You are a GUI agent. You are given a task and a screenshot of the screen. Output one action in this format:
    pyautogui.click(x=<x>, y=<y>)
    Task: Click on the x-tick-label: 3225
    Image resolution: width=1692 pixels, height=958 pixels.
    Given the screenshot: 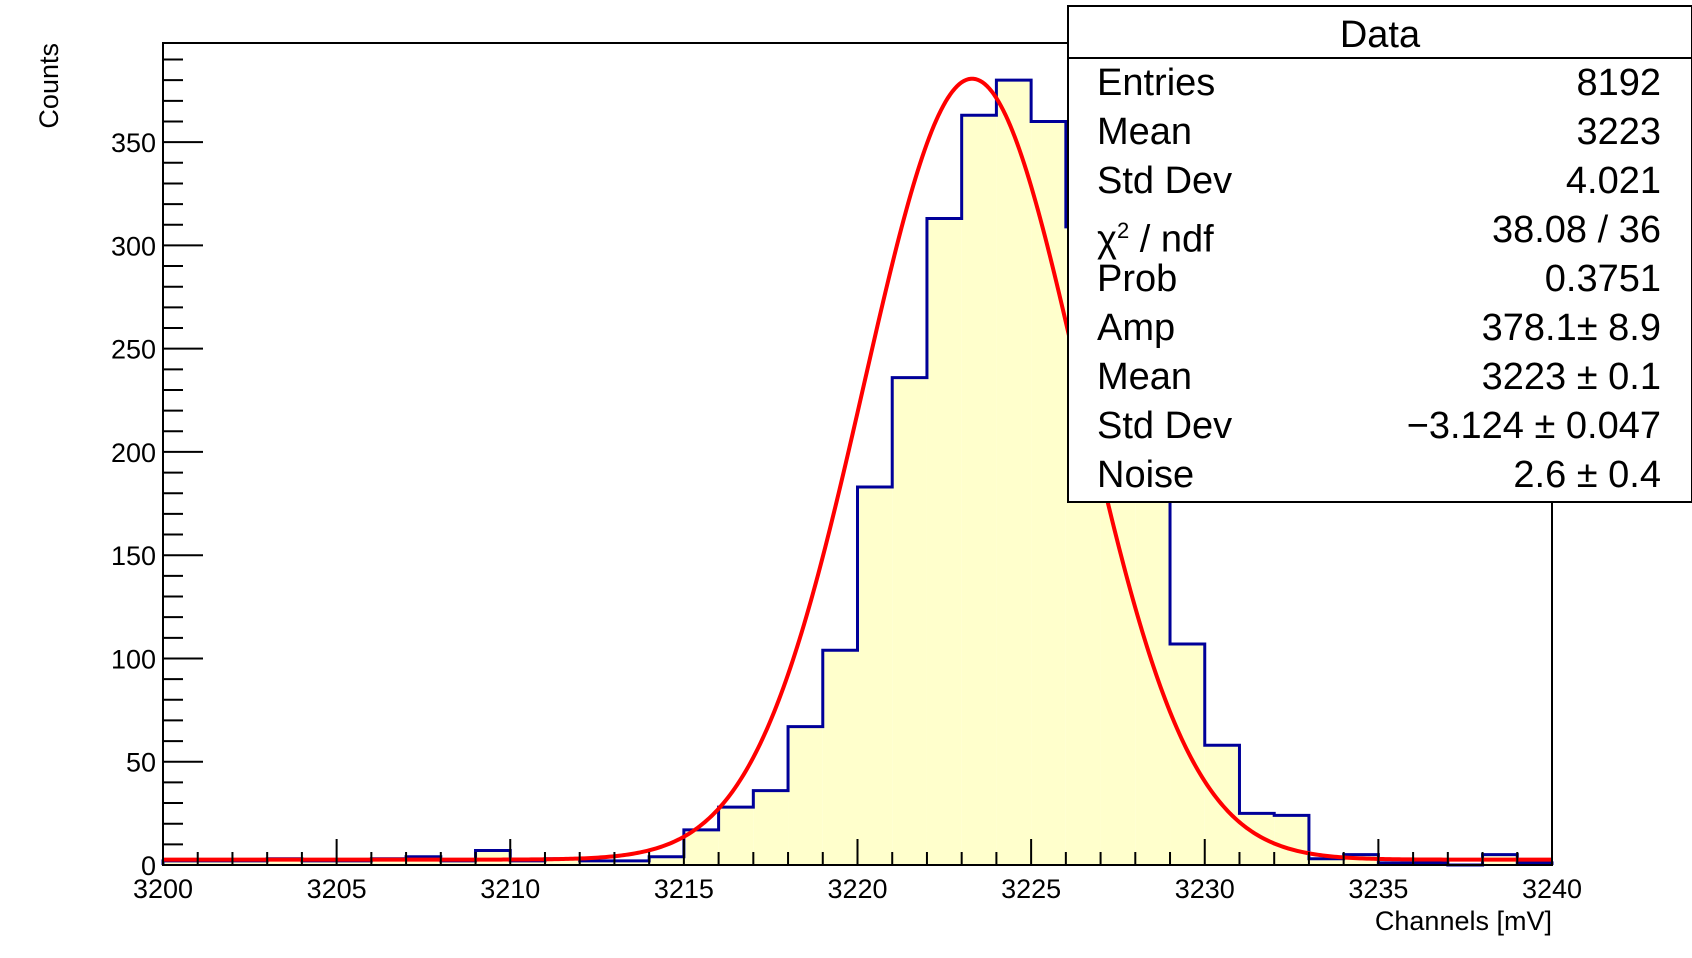 What is the action you would take?
    pyautogui.click(x=1031, y=889)
    